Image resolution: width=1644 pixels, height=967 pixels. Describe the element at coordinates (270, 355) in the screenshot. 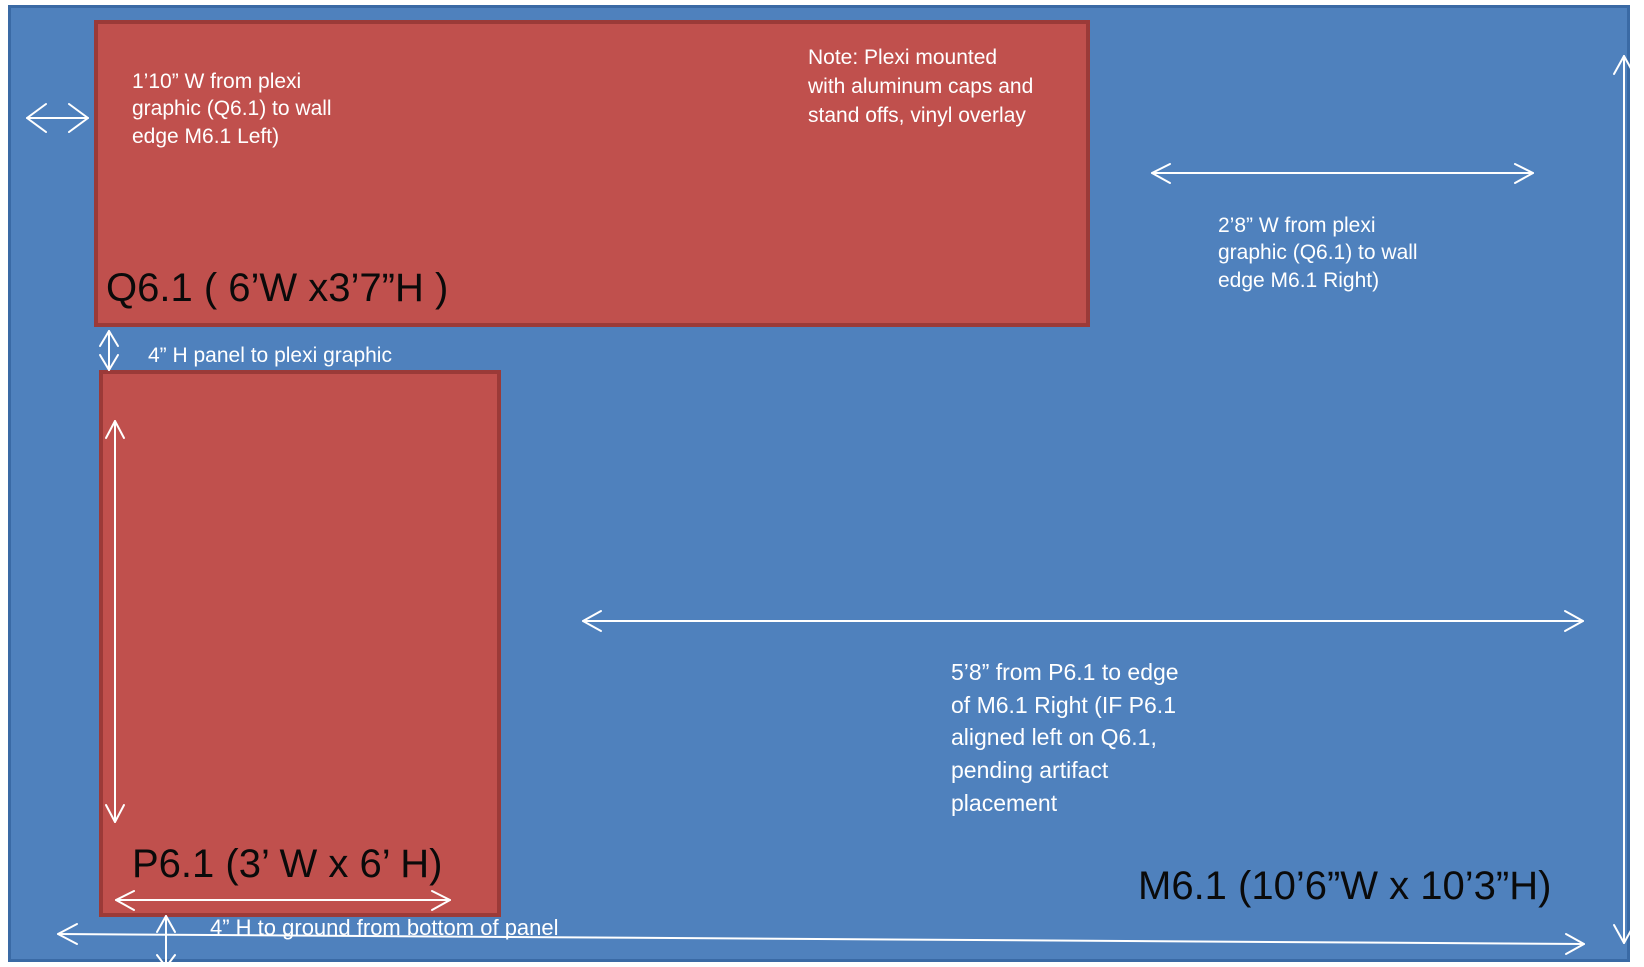

I see `panel-to-plexi-label: 4” H panel to plexi graphic` at that location.